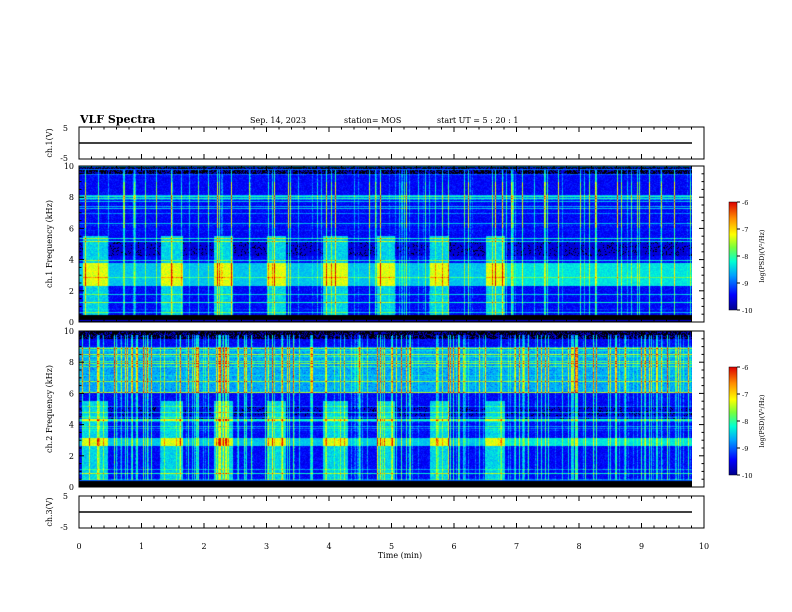 This screenshot has width=792, height=612. Describe the element at coordinates (733, 421) in the screenshot. I see `ch2-colorbar-scale` at that location.